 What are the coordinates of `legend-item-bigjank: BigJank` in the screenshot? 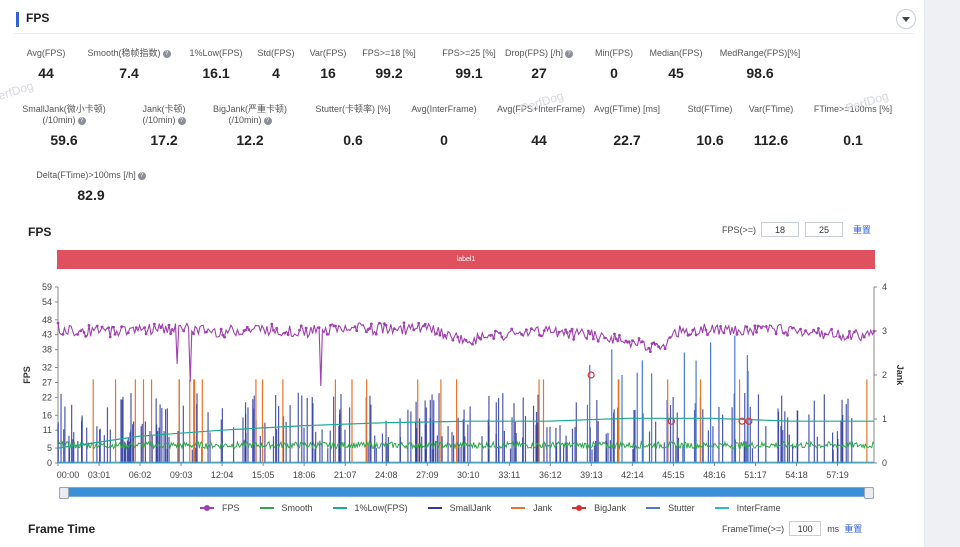 It's located at (599, 508).